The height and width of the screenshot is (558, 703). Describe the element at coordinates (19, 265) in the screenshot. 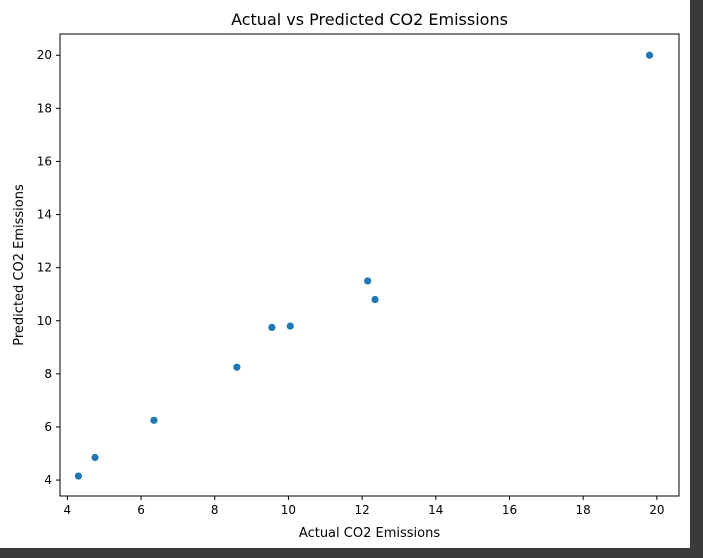

I see `y-axis-label: Predicted CO2 Emissions` at that location.